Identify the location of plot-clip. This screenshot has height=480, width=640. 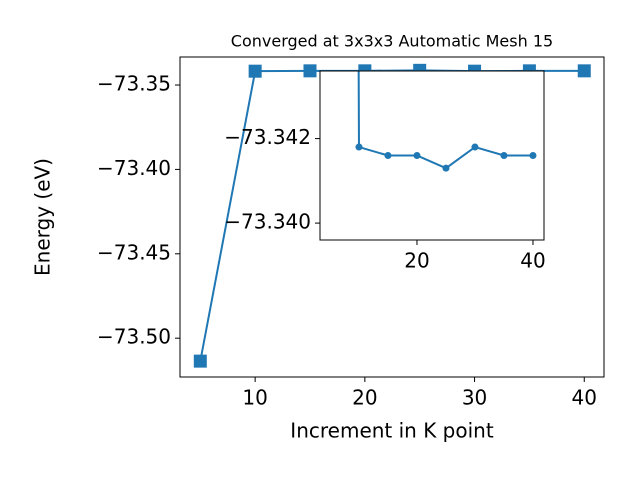
(446, 121).